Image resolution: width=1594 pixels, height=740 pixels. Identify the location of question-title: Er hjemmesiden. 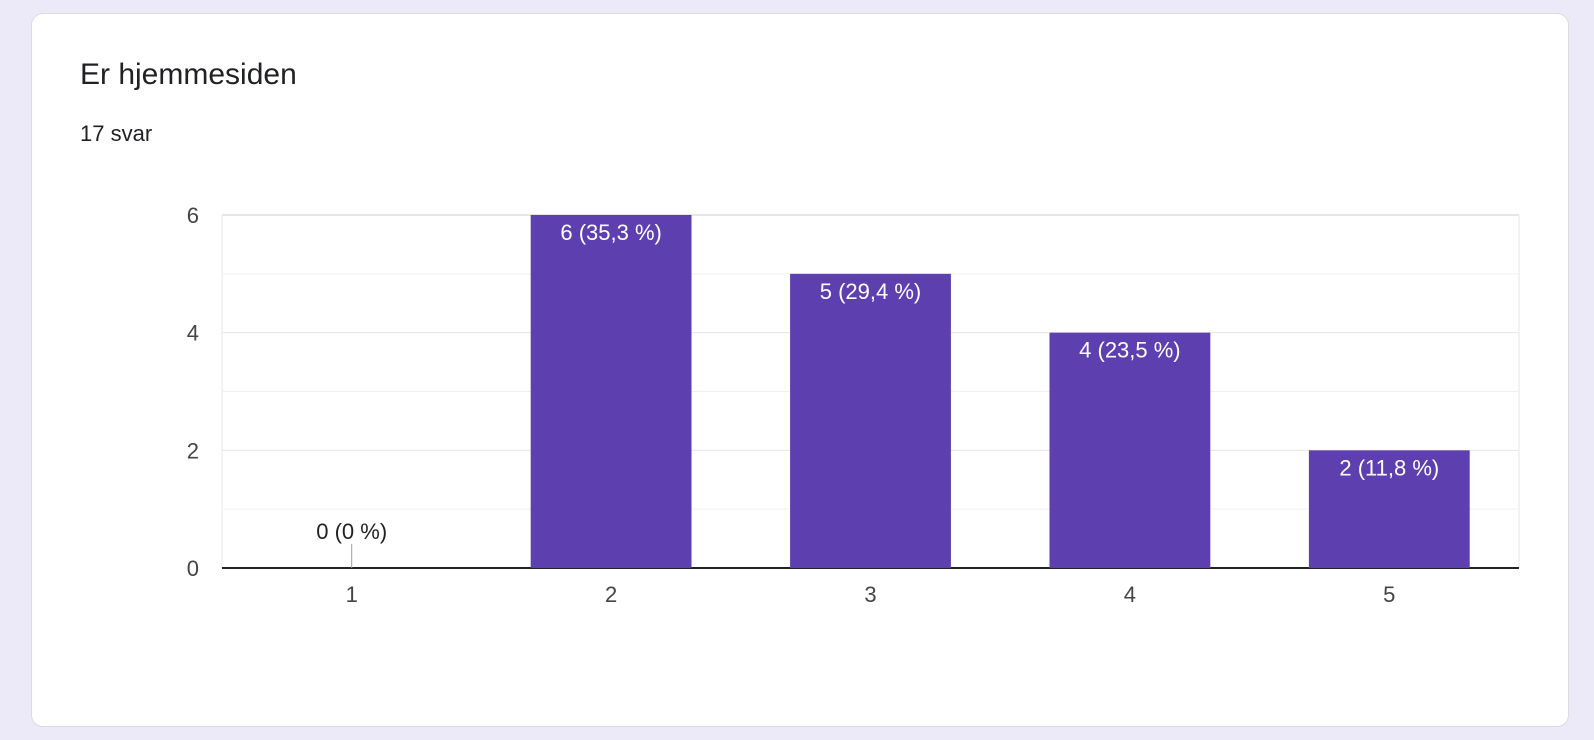
(188, 74).